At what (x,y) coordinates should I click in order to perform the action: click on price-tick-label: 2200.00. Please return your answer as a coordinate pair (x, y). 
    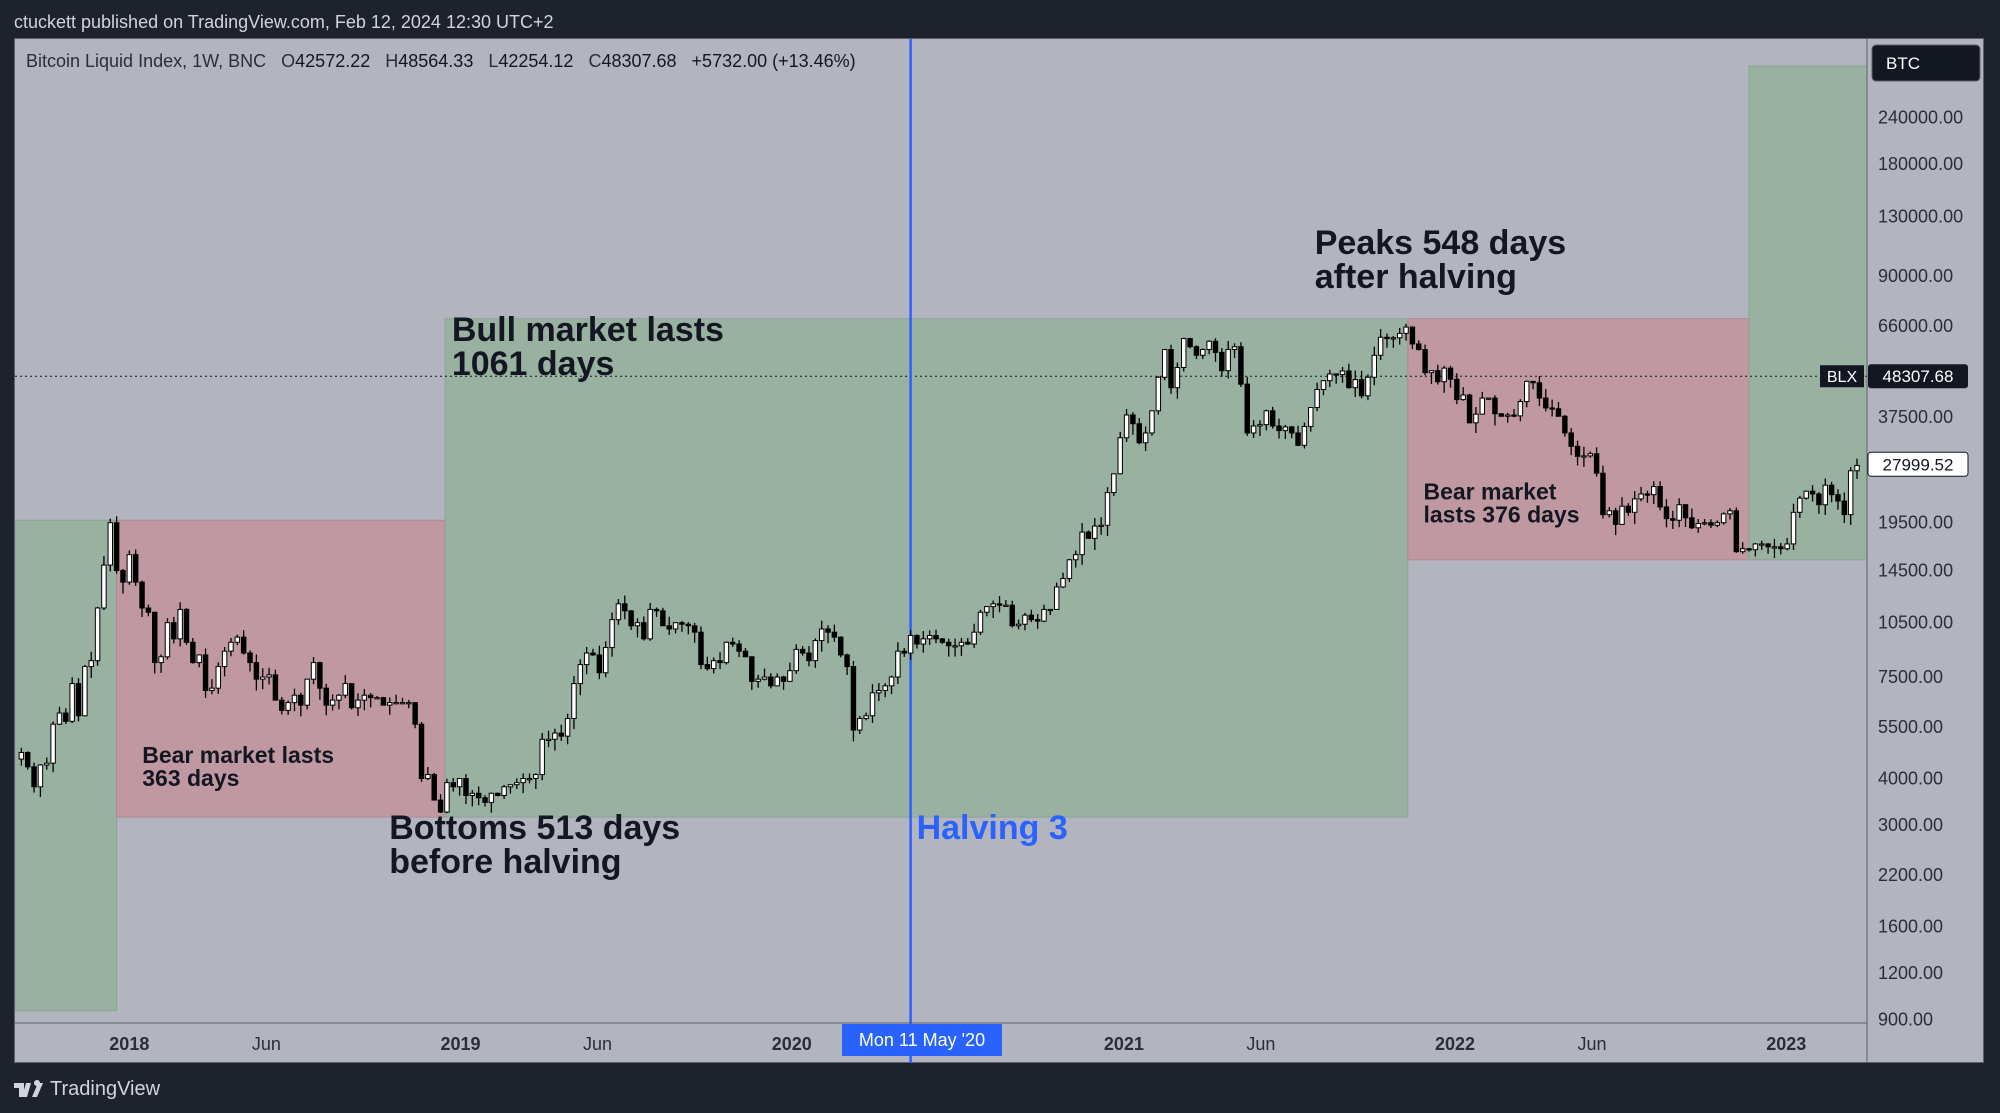
    Looking at the image, I should click on (1910, 875).